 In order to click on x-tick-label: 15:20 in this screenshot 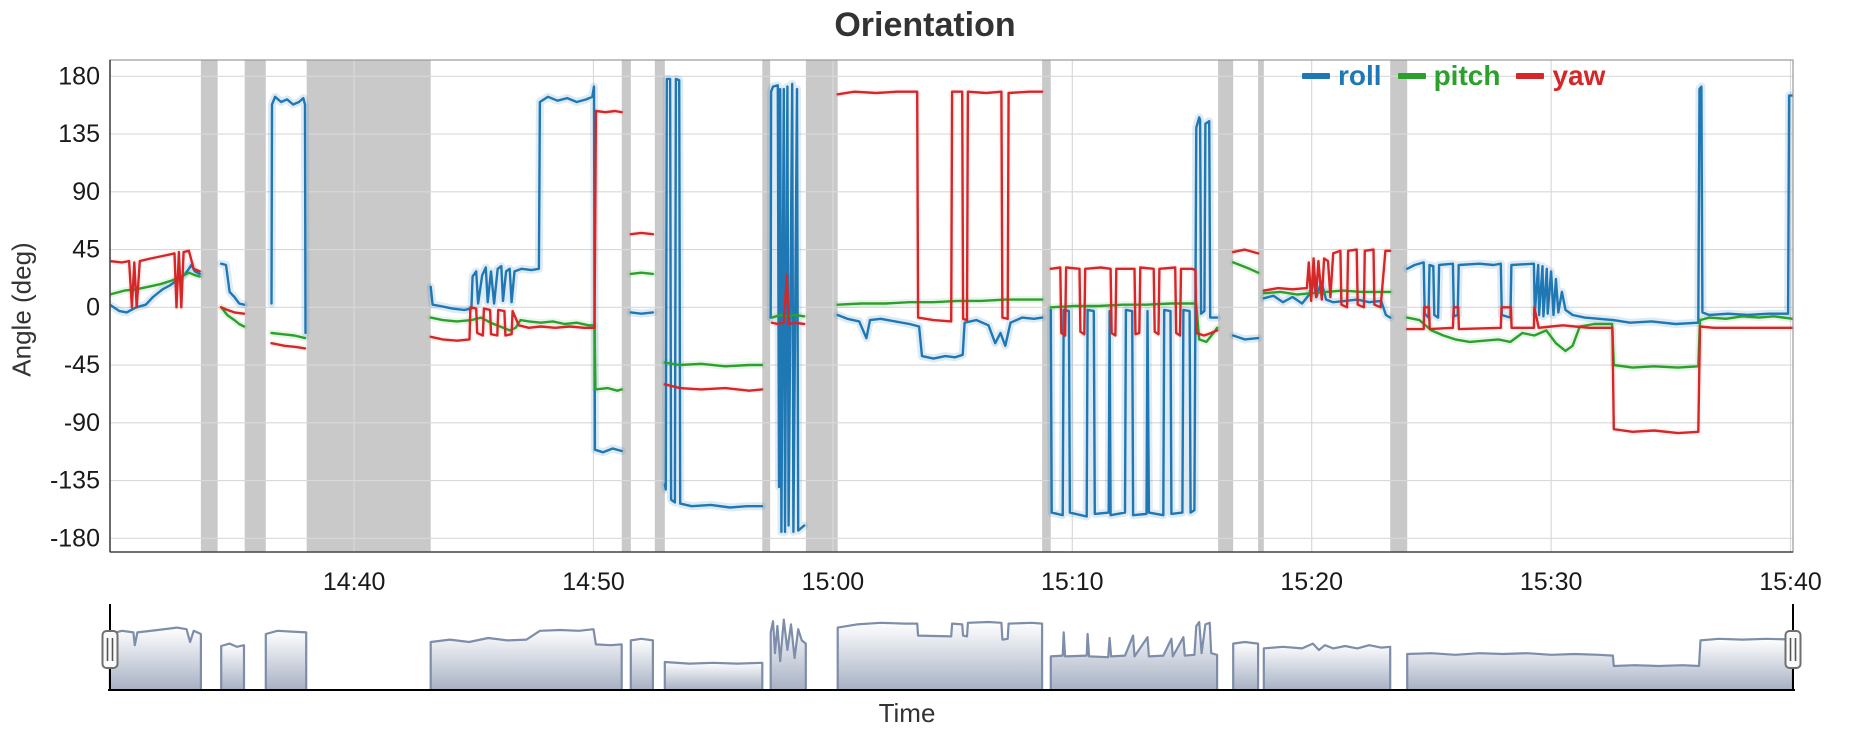, I will do `click(1311, 582)`.